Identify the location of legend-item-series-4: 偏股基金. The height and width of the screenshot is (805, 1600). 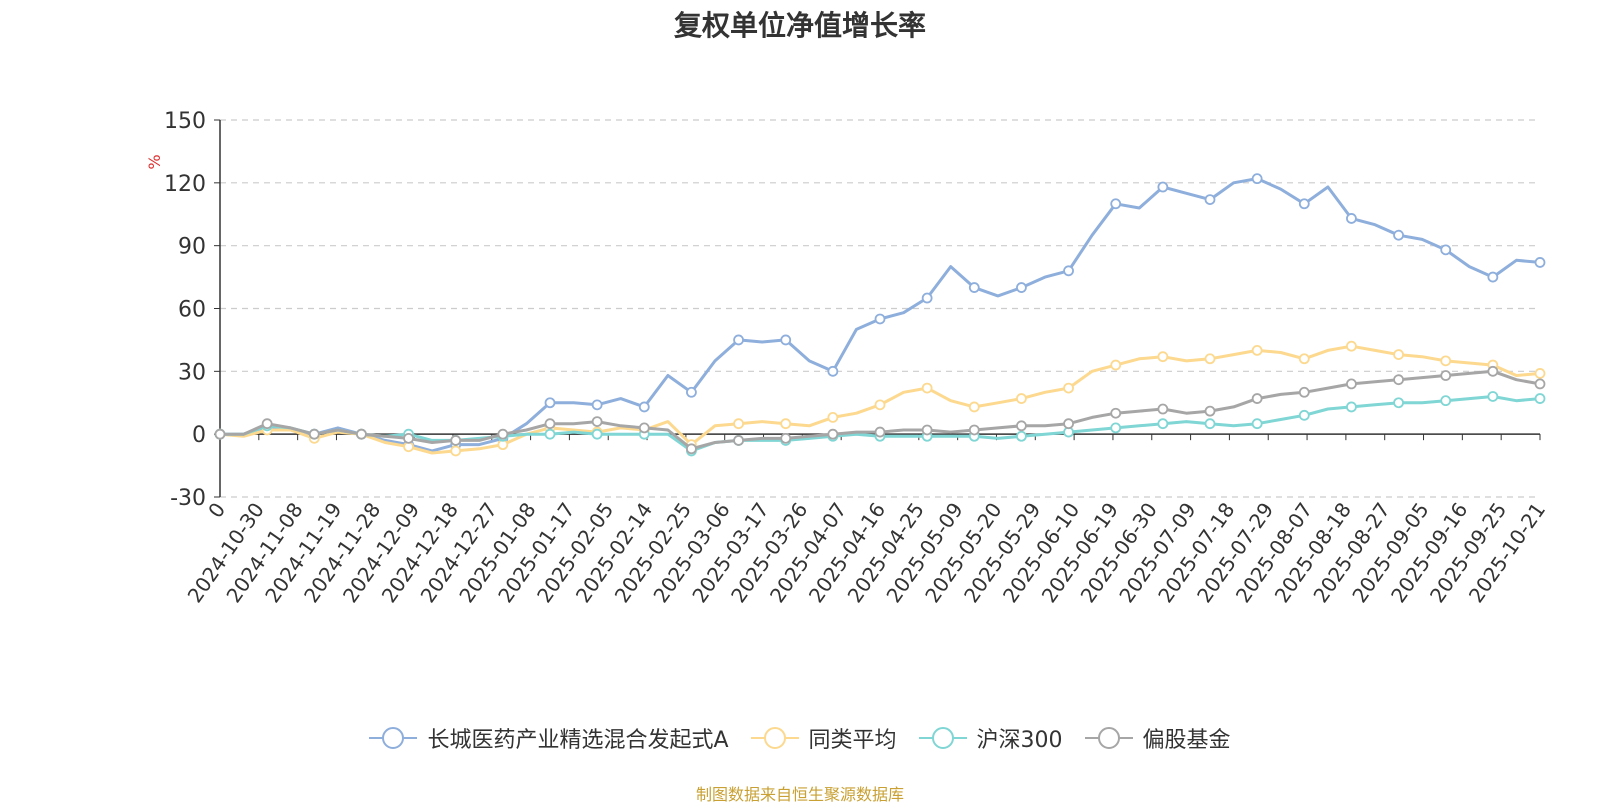
(1157, 738).